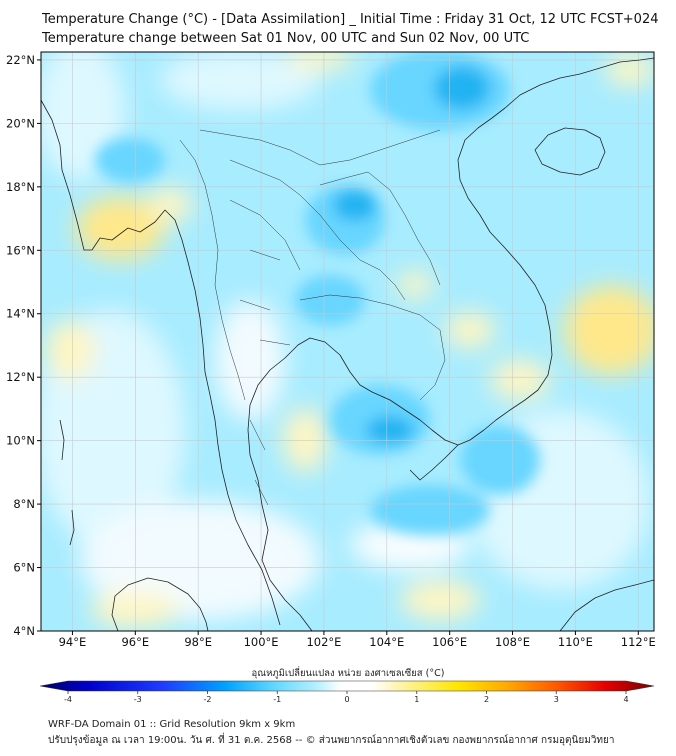 The height and width of the screenshot is (756, 676). I want to click on border-laos-vietnam, so click(380, 228).